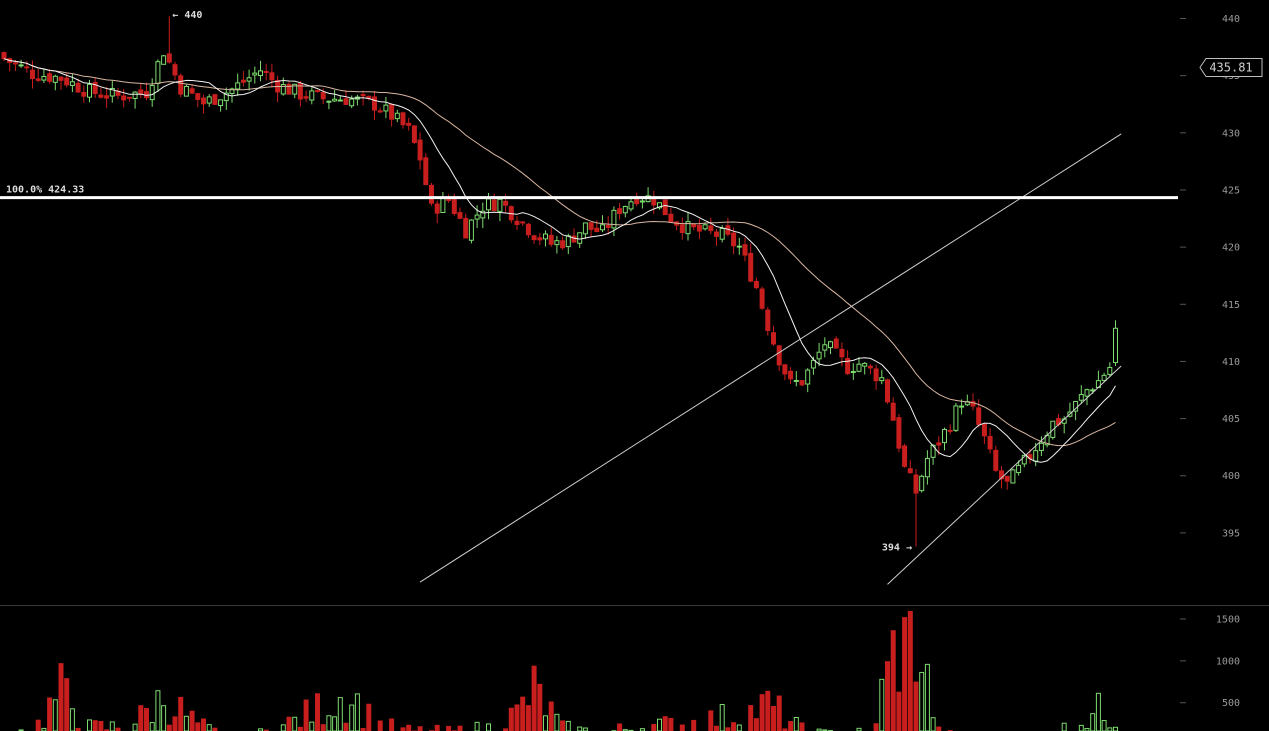  I want to click on price-tick-label: 415, so click(1231, 305).